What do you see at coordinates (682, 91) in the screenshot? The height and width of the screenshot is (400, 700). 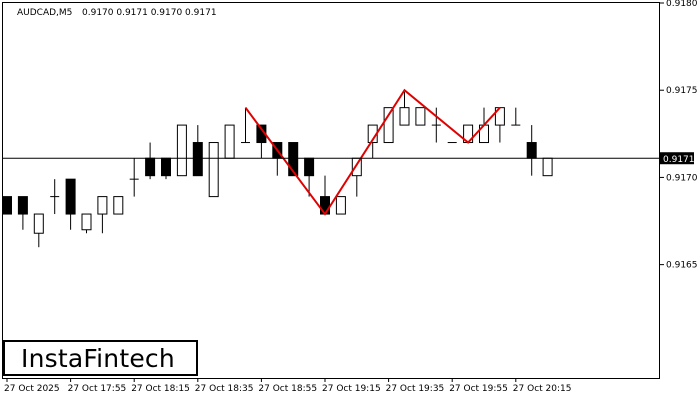 I see `y-tick-label: 0.9175` at bounding box center [682, 91].